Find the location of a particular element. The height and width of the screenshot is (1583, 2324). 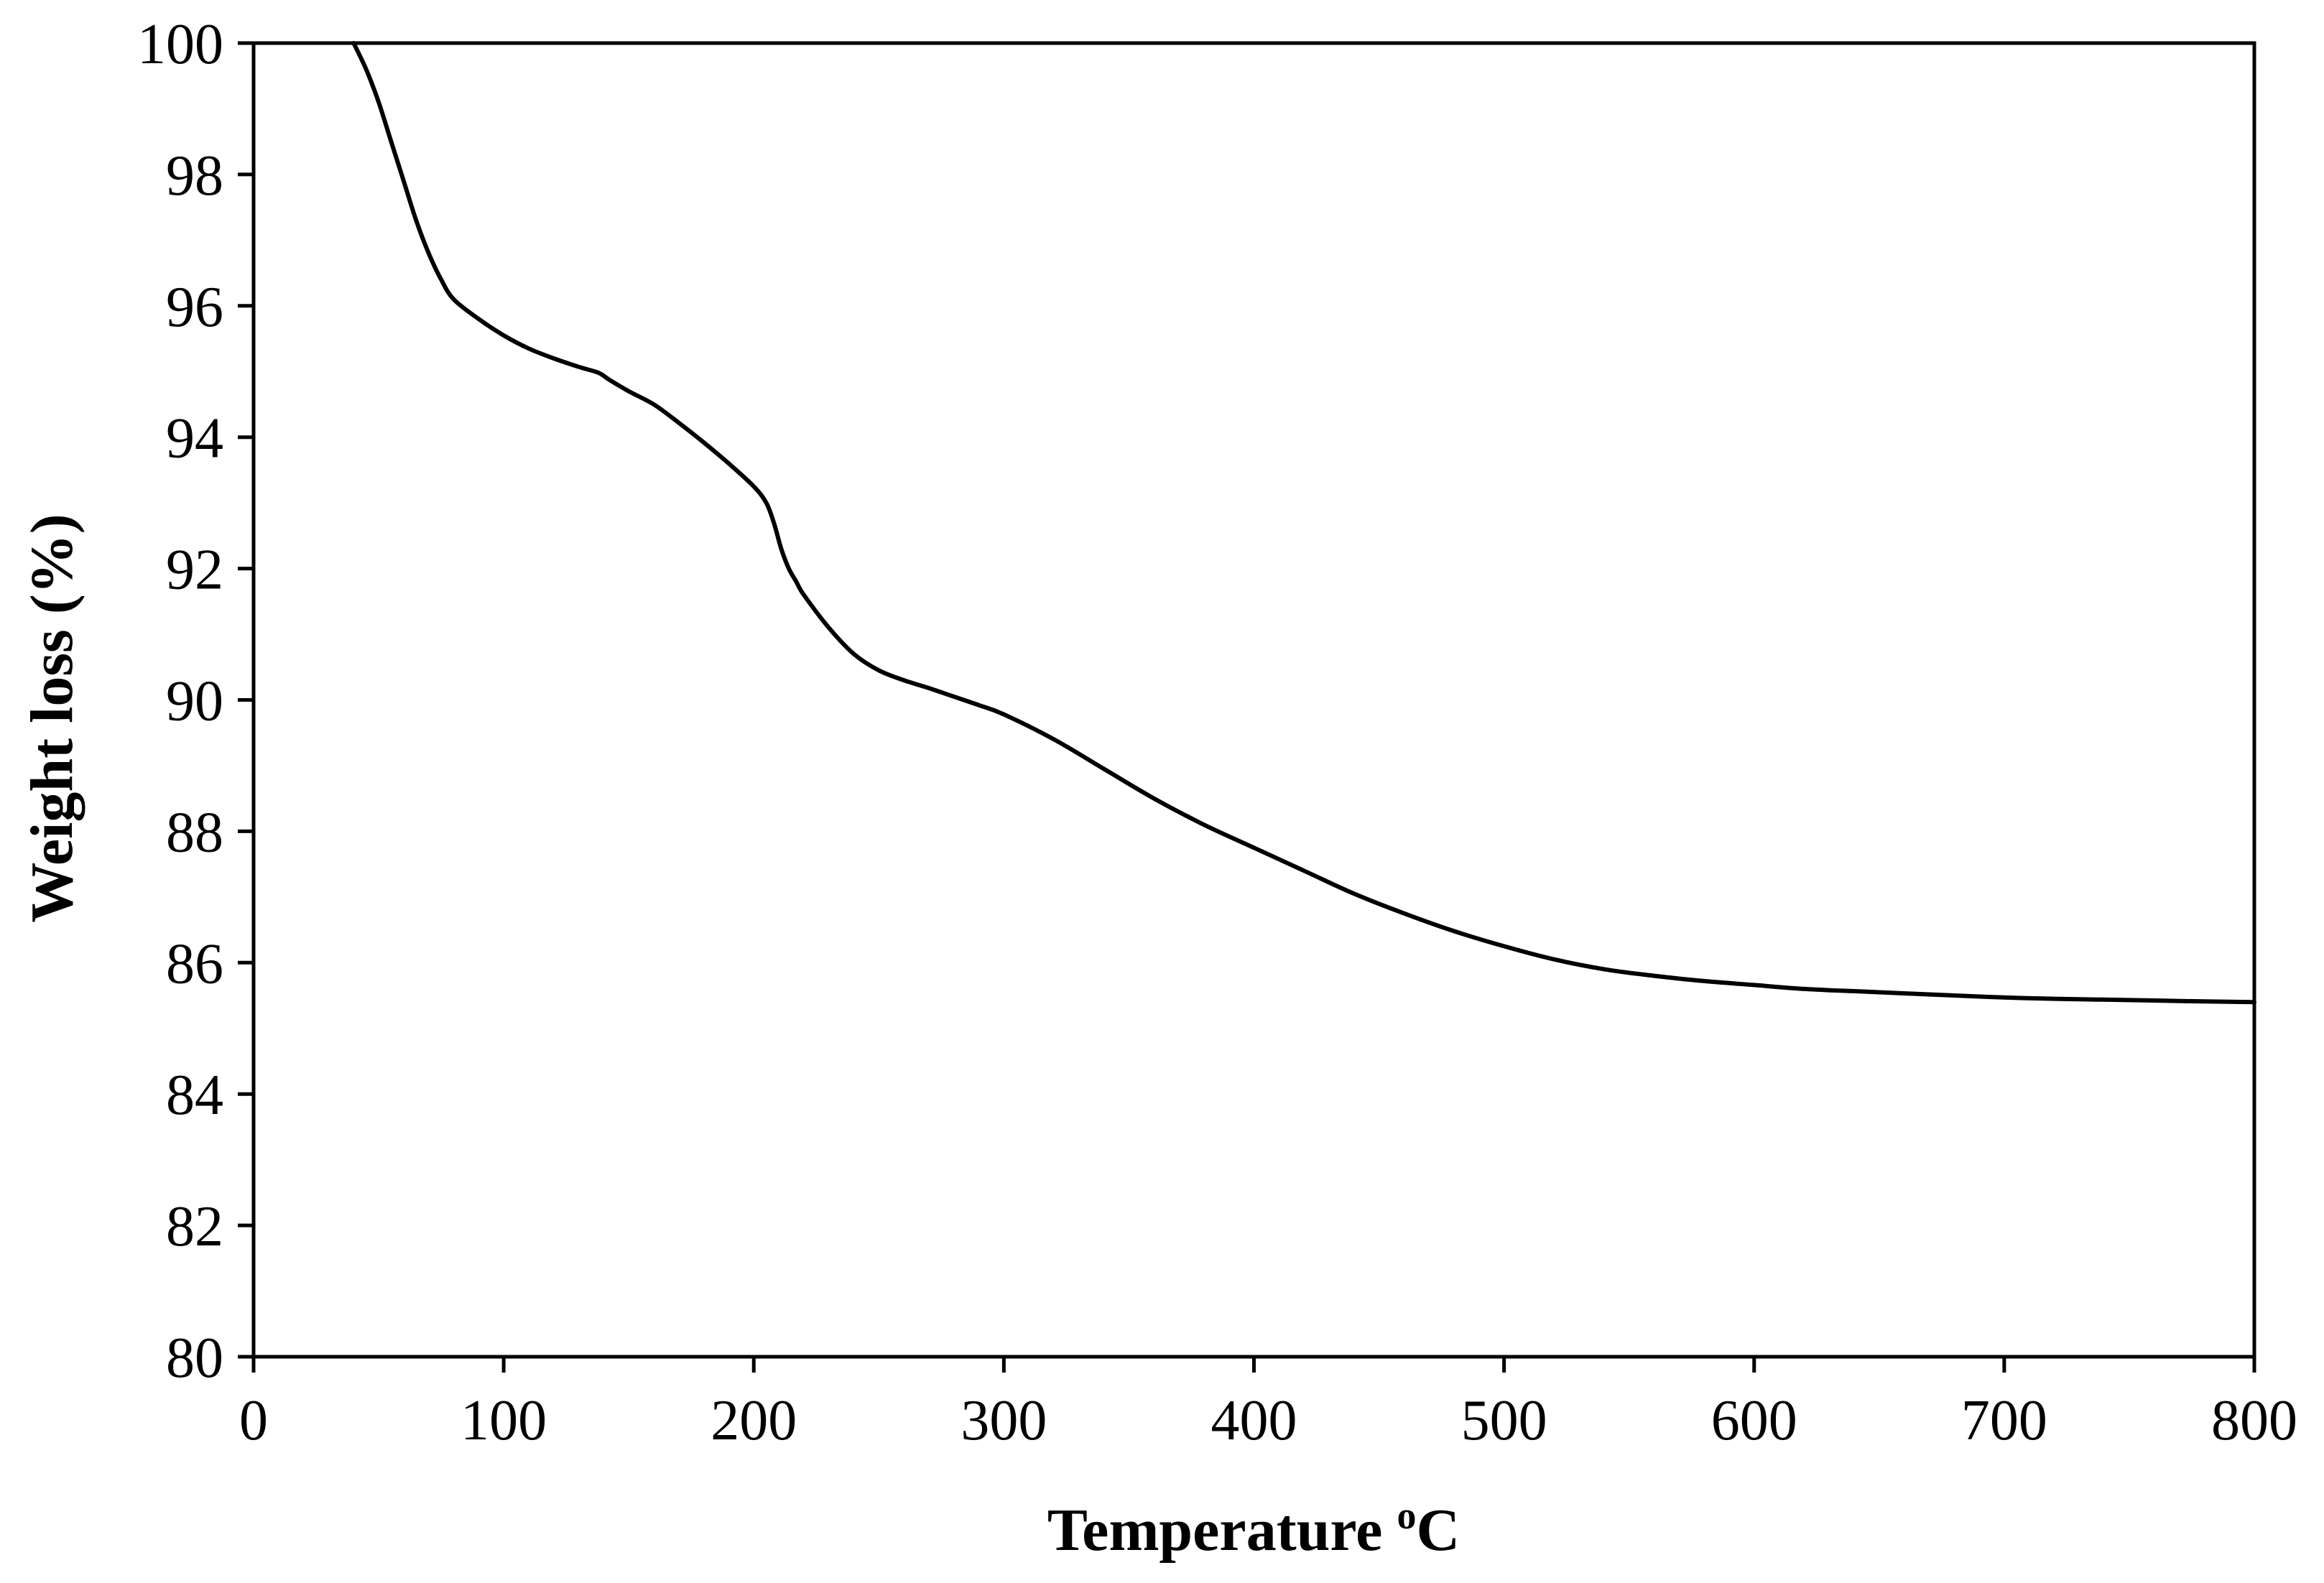

x-tick-label: 700 is located at coordinates (2004, 1420).